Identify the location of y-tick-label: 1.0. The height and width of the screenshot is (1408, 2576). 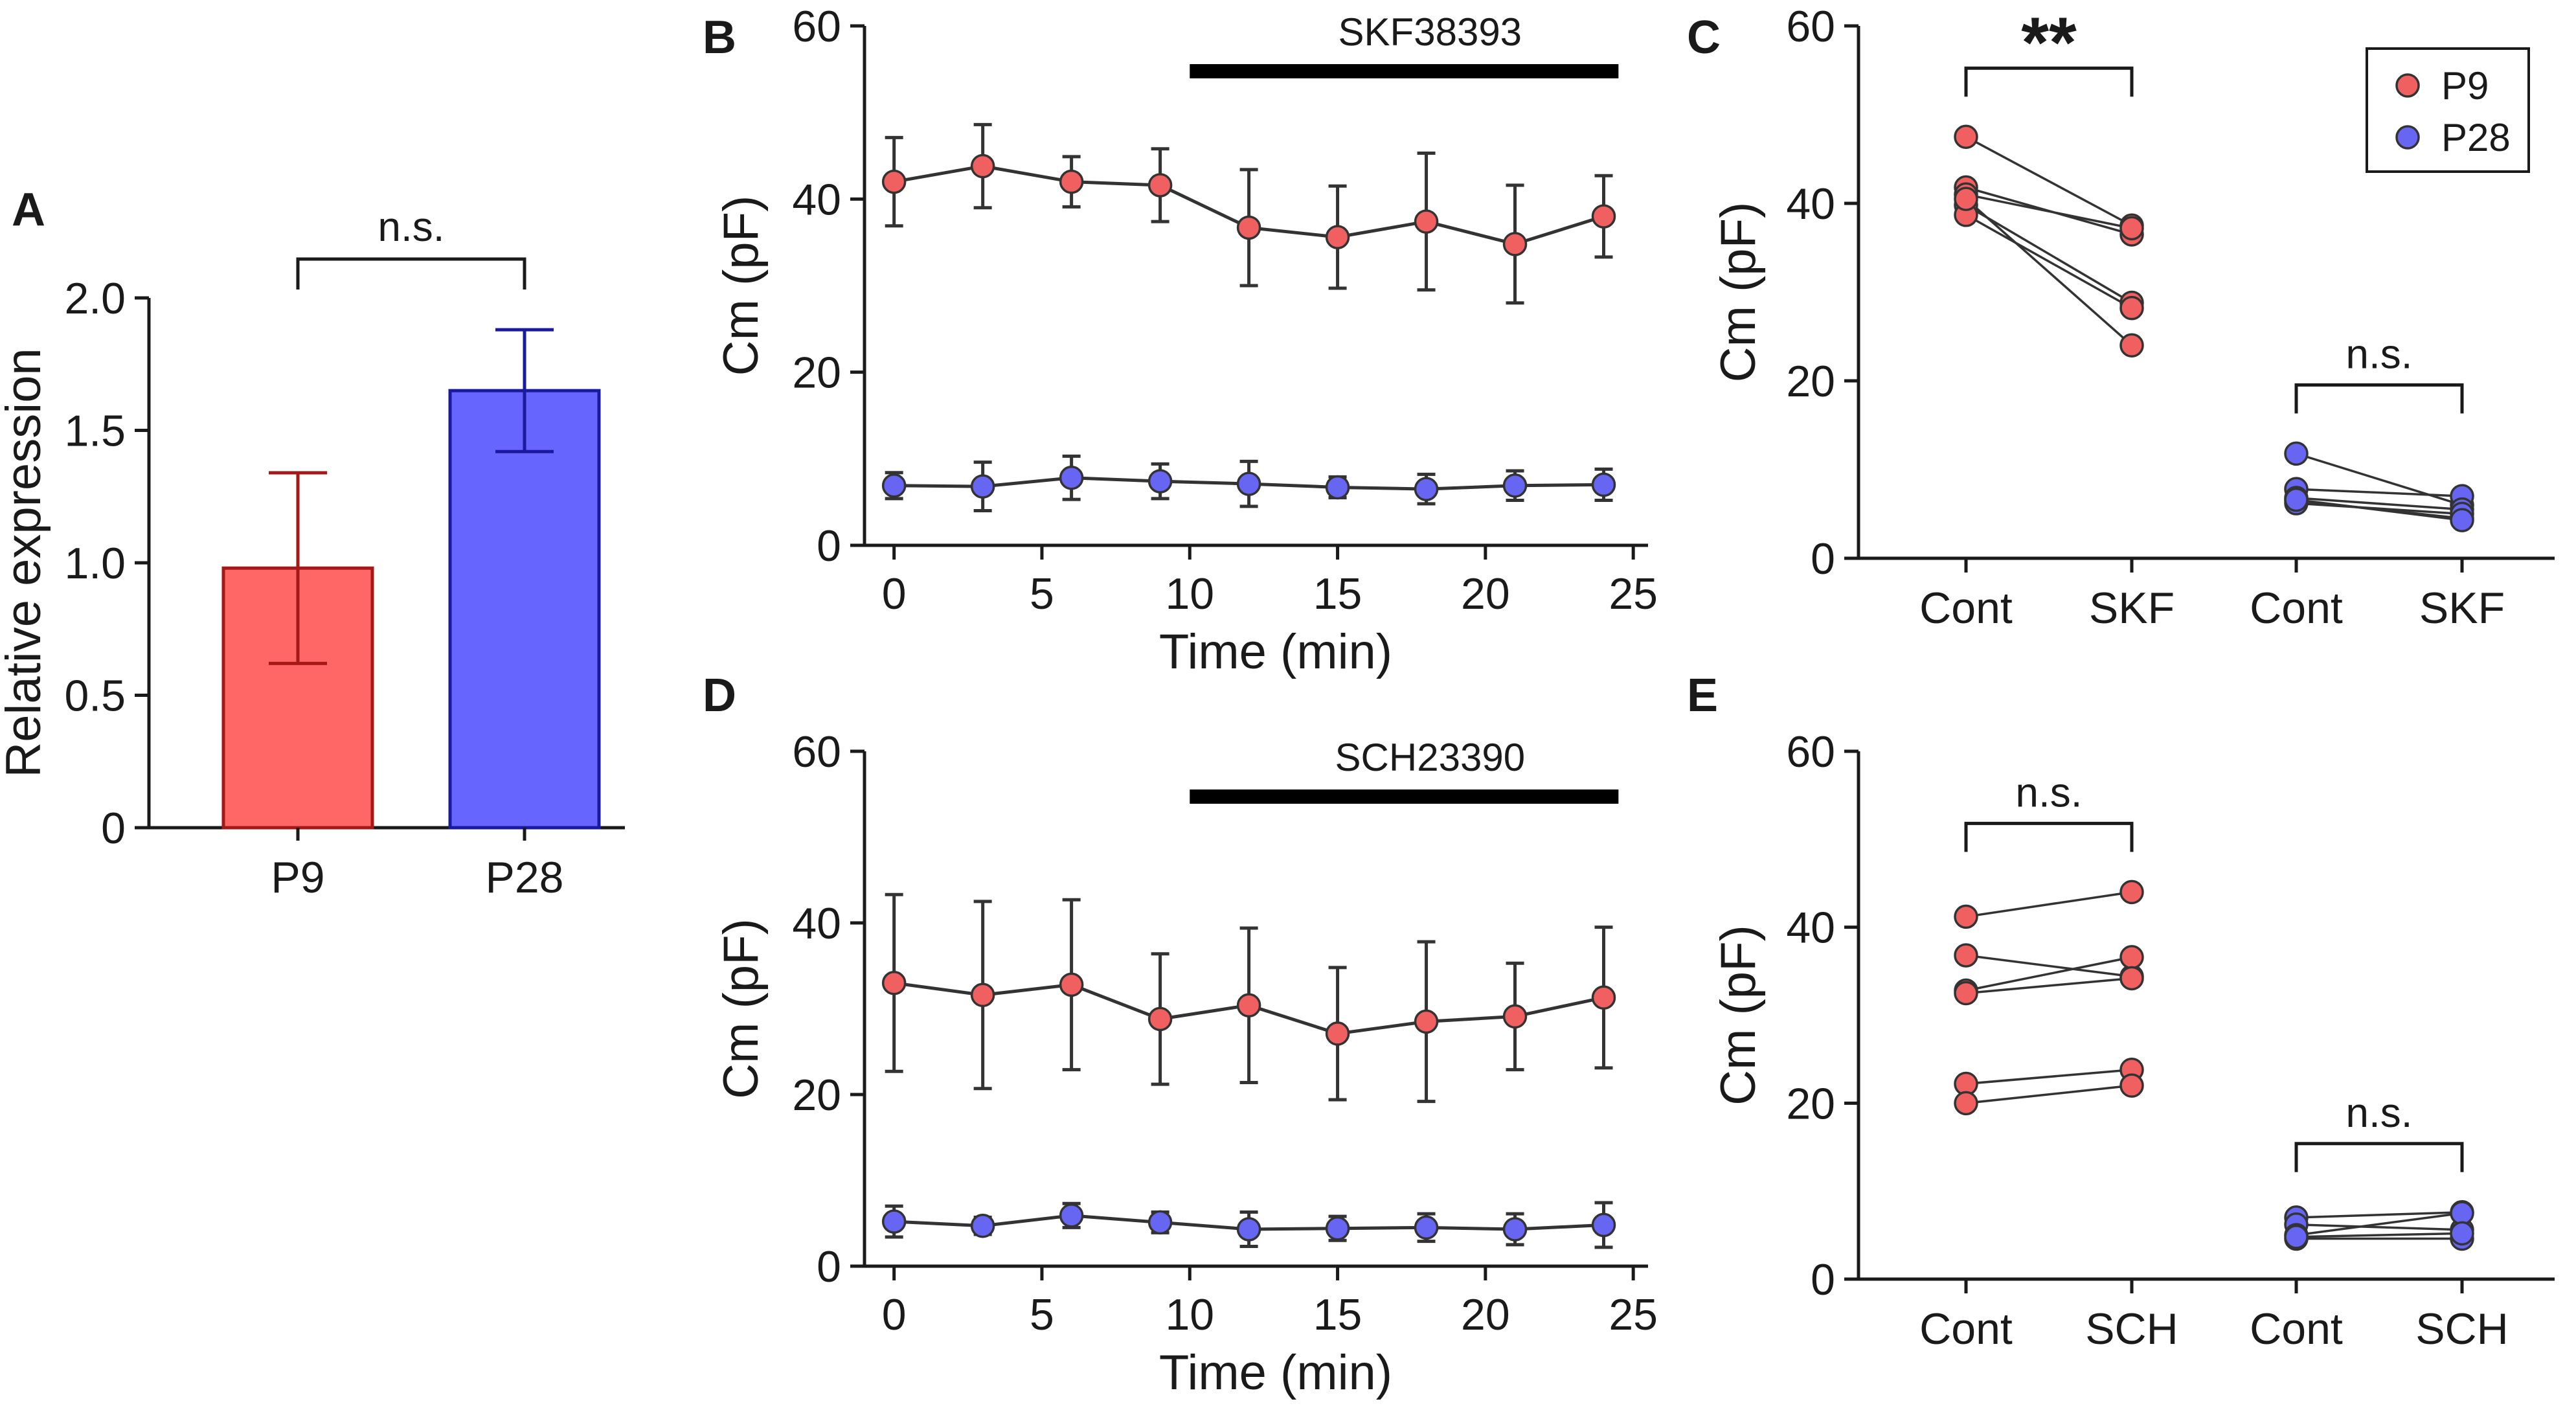
(95, 563).